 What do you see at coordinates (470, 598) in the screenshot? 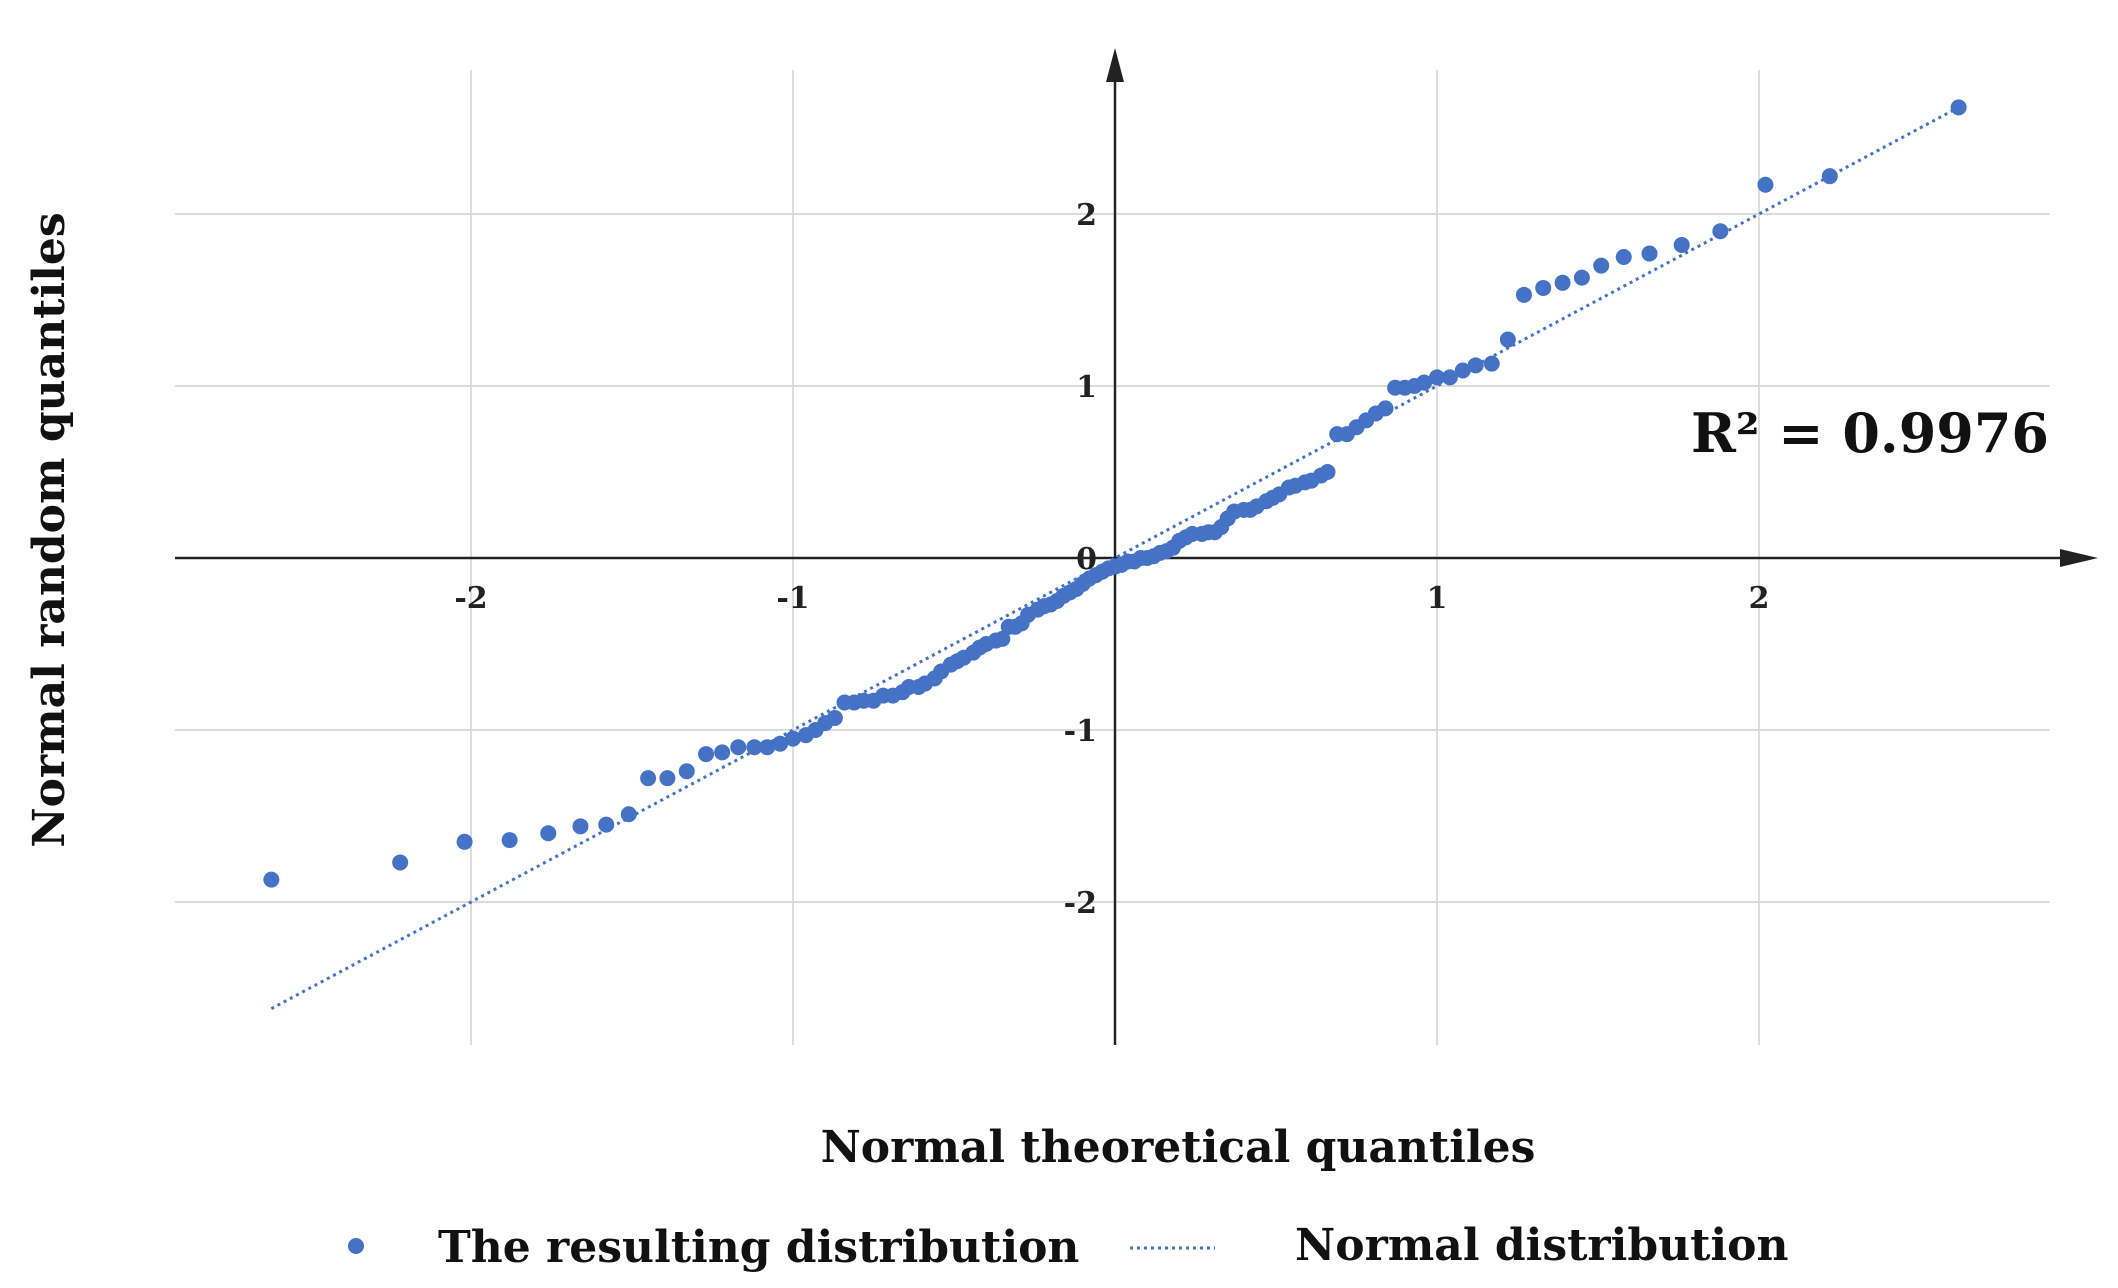
I see `x-tick-label-neg2: -2` at bounding box center [470, 598].